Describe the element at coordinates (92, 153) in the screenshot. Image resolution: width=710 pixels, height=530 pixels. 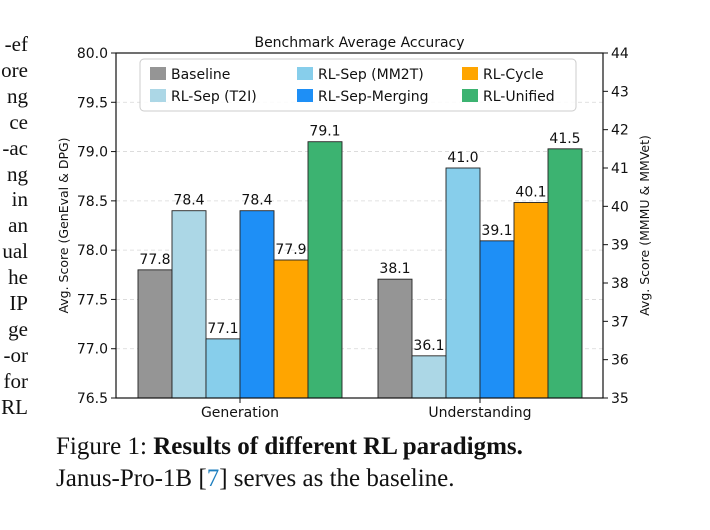
I see `left-tick-label: 79.0` at that location.